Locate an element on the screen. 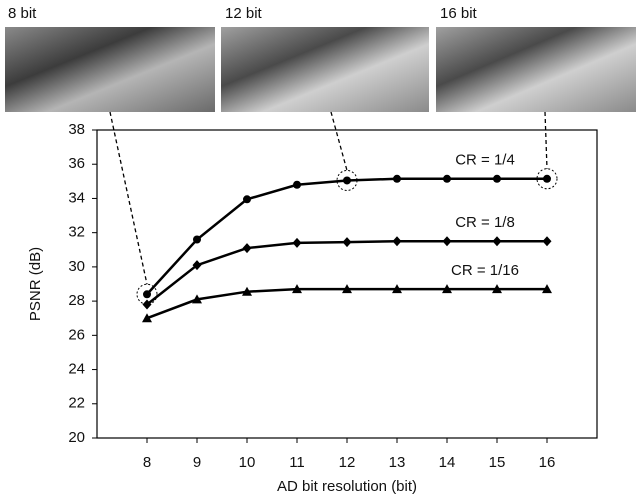 This screenshot has width=637, height=497. y-tick-label: 36 is located at coordinates (76, 163).